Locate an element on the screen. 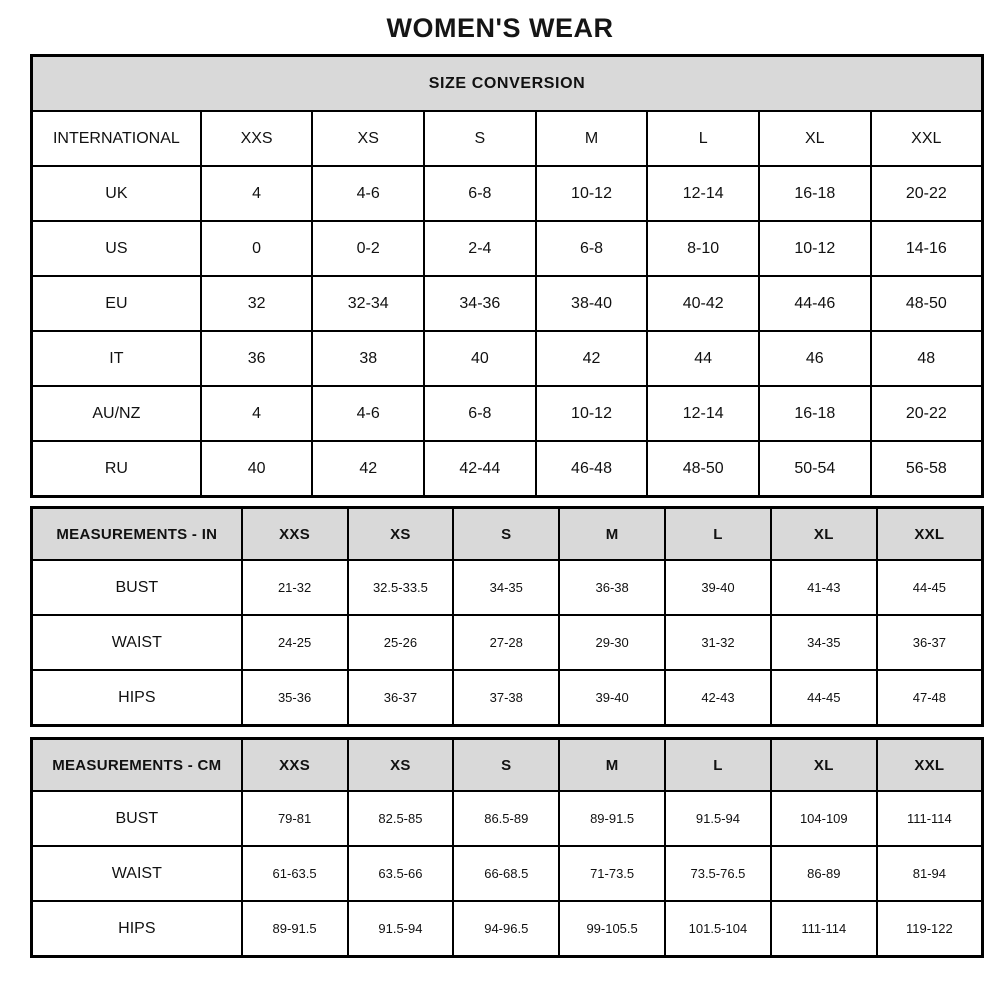  value-cell: 63.5-66 is located at coordinates (400, 873).